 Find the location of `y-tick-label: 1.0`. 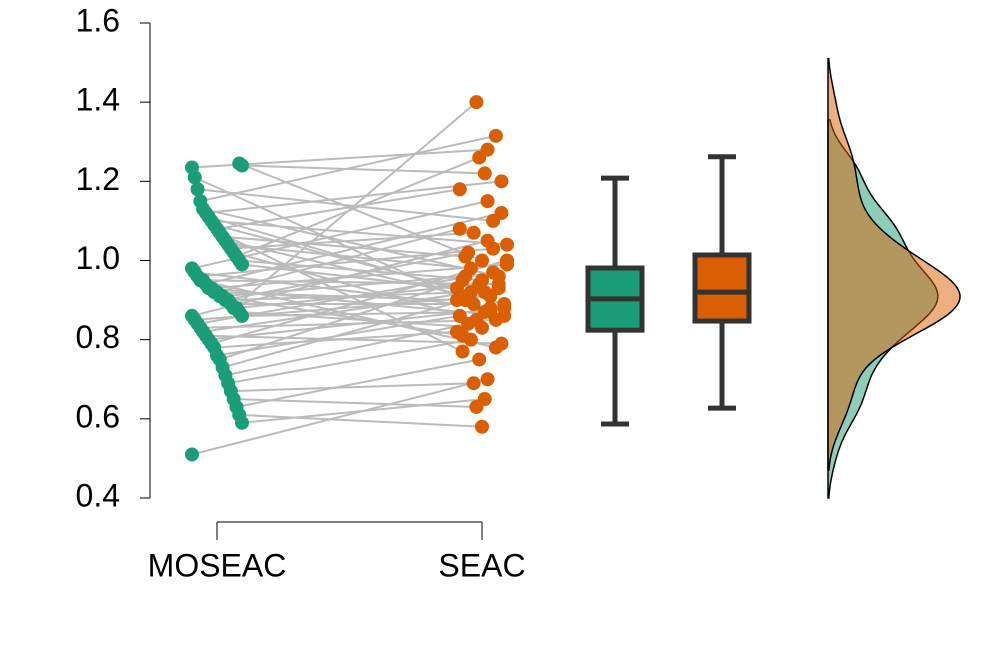

y-tick-label: 1.0 is located at coordinates (98, 258).